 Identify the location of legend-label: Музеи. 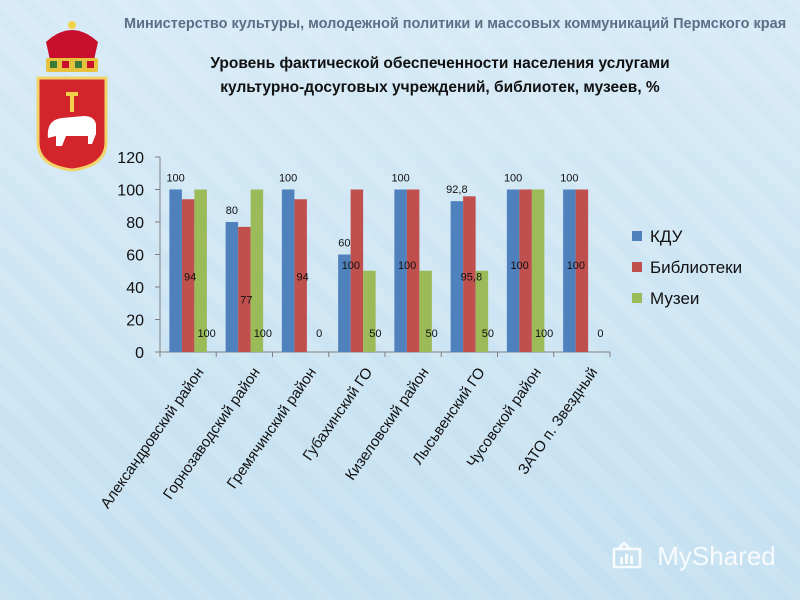
(674, 298).